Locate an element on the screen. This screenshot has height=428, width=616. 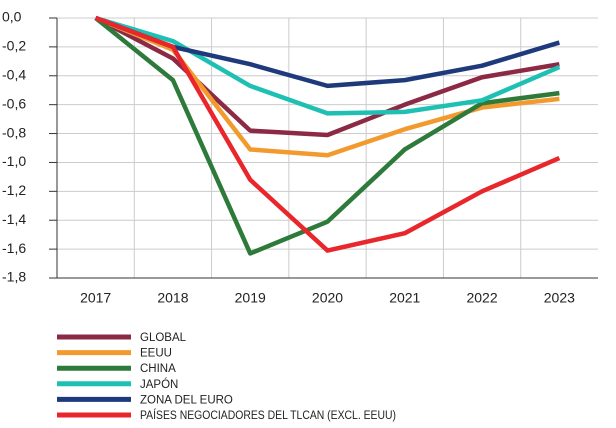
x-tick-label: 2023 is located at coordinates (559, 298).